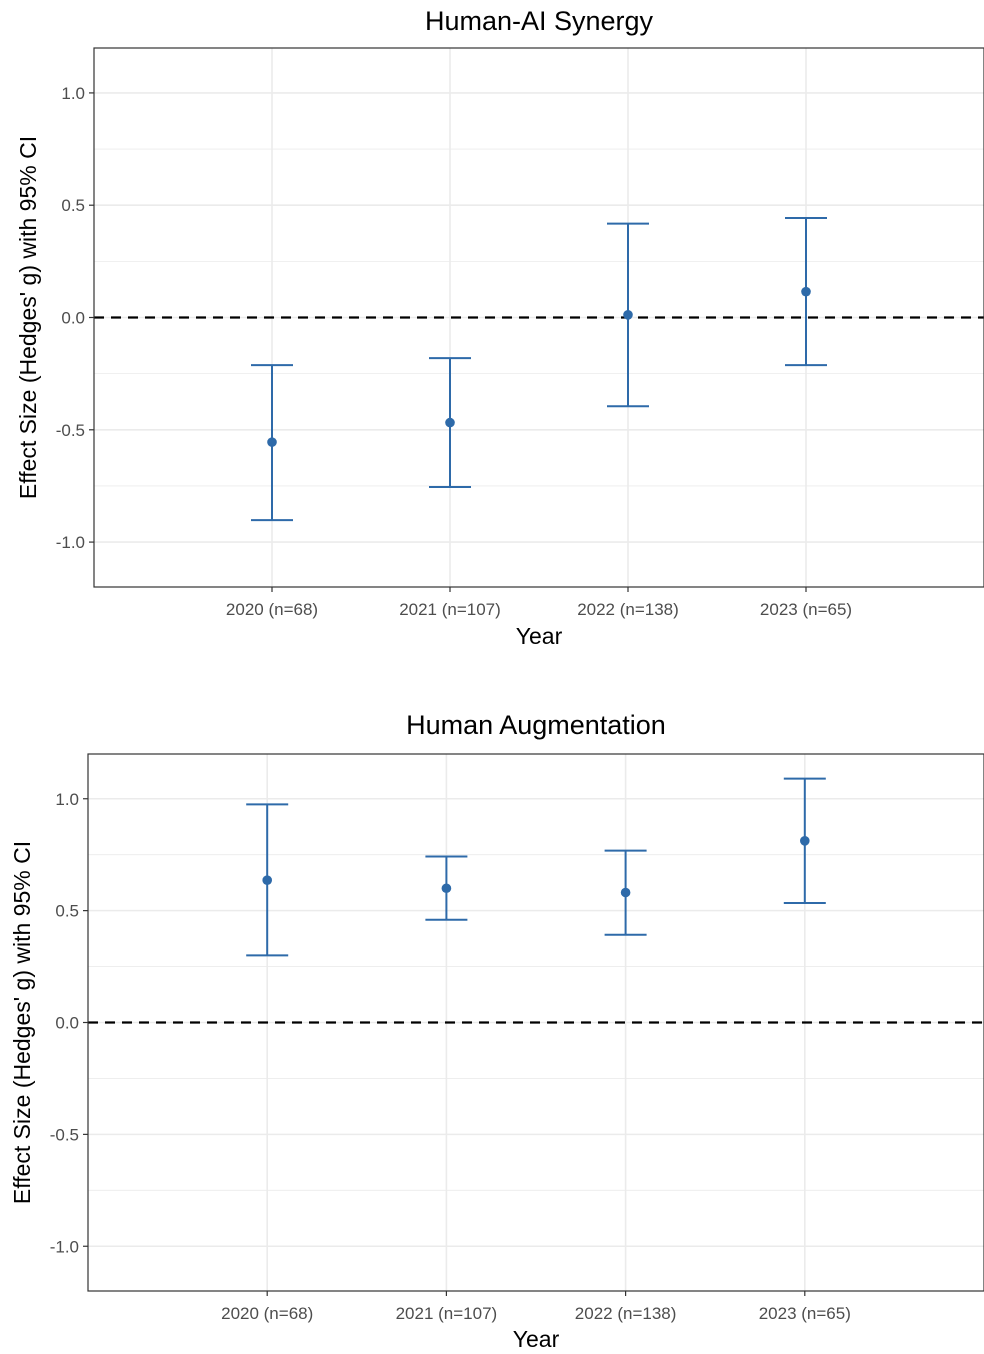 The width and height of the screenshot is (984, 1354). Describe the element at coordinates (539, 21) in the screenshot. I see `chart-title: Human-AI Synergy` at that location.